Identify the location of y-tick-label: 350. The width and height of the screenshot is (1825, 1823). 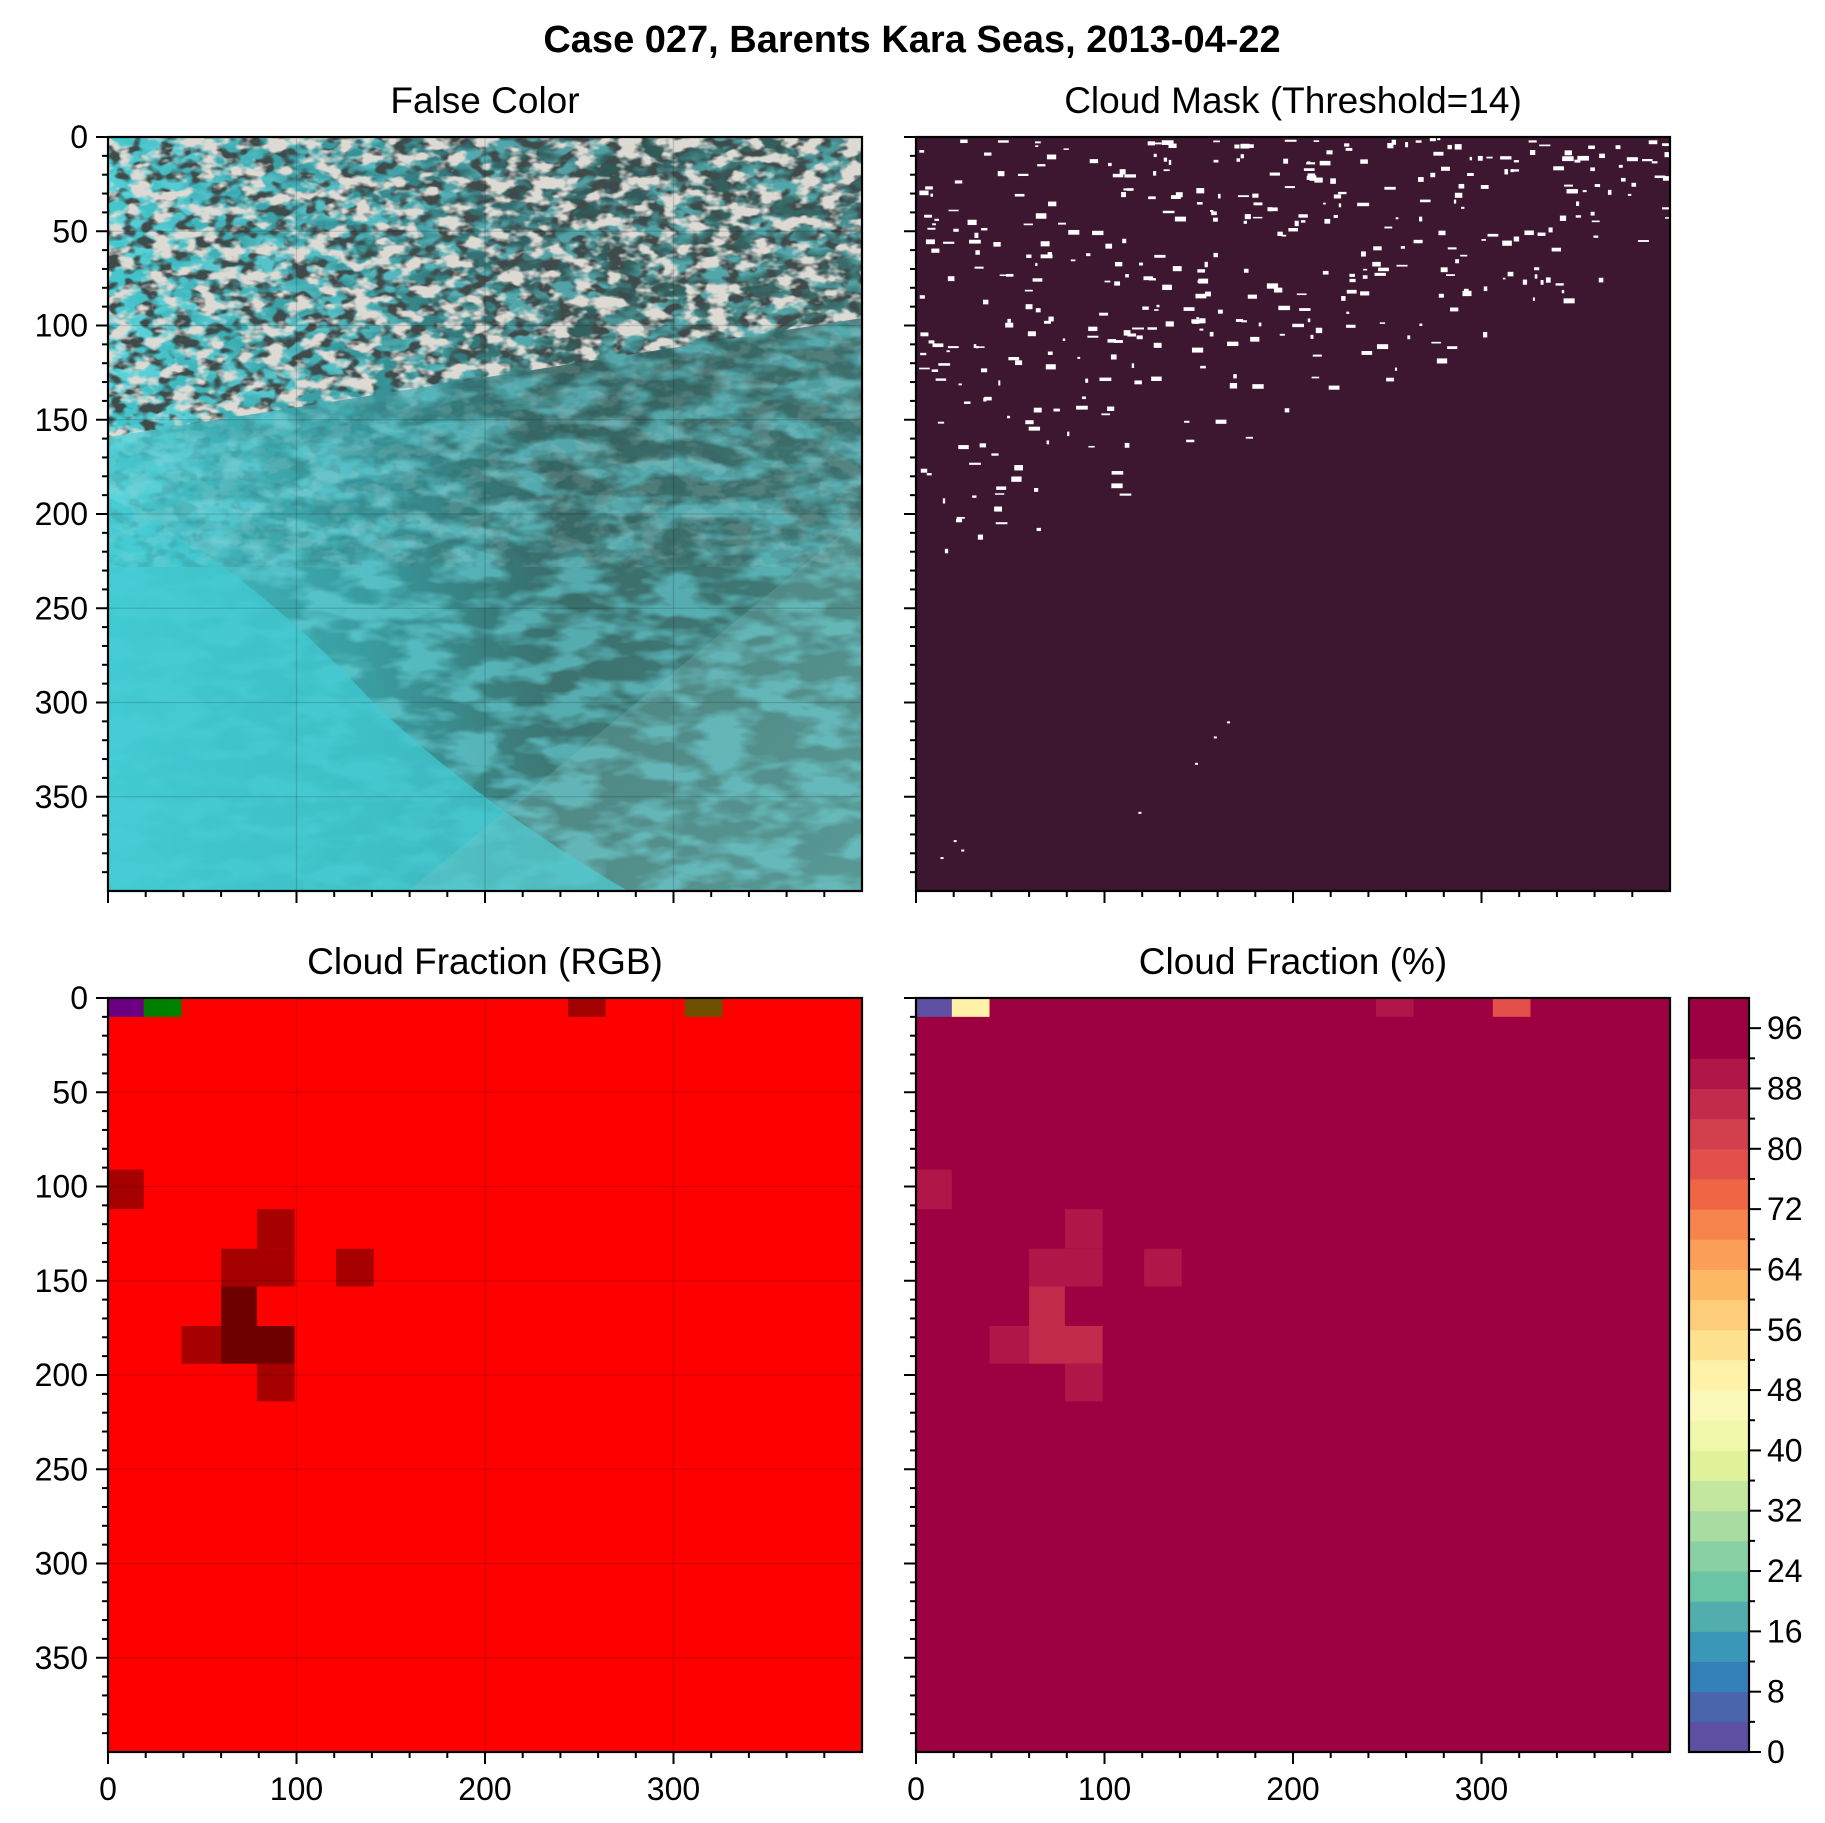
(61, 797).